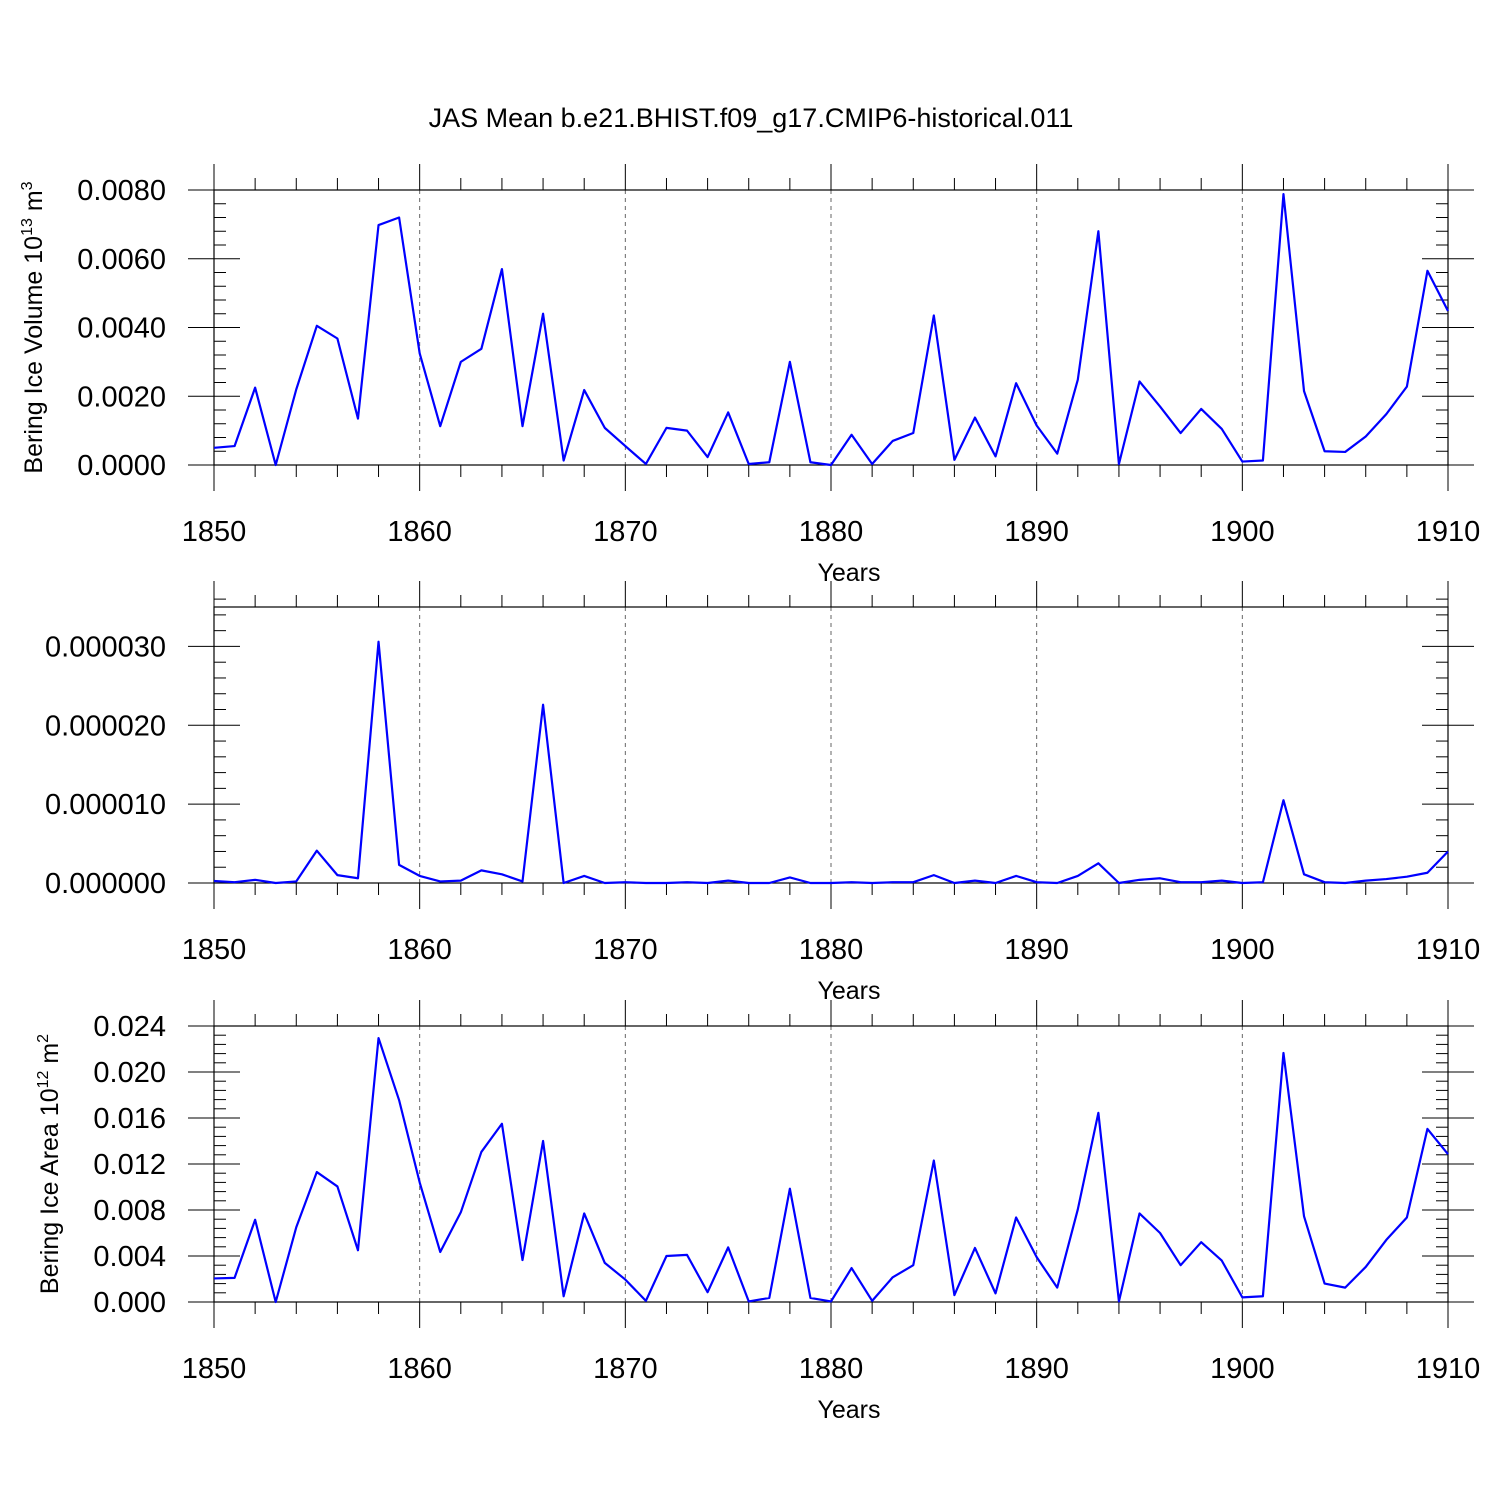 The height and width of the screenshot is (1500, 1500). I want to click on y-tick-label: 0.0020, so click(121, 397).